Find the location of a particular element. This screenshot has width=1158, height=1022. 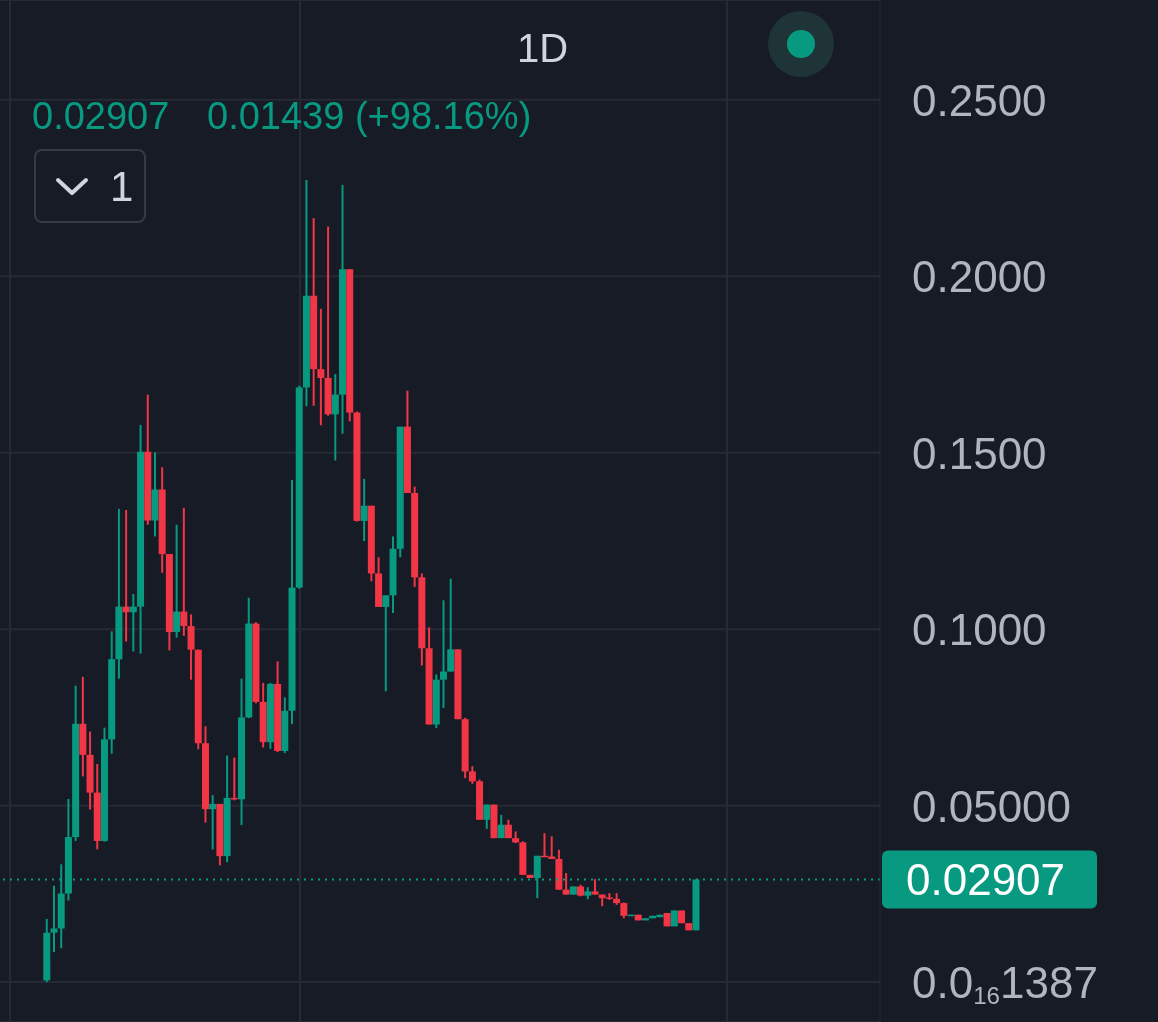

y-tick-label: 0.1000 is located at coordinates (979, 629).